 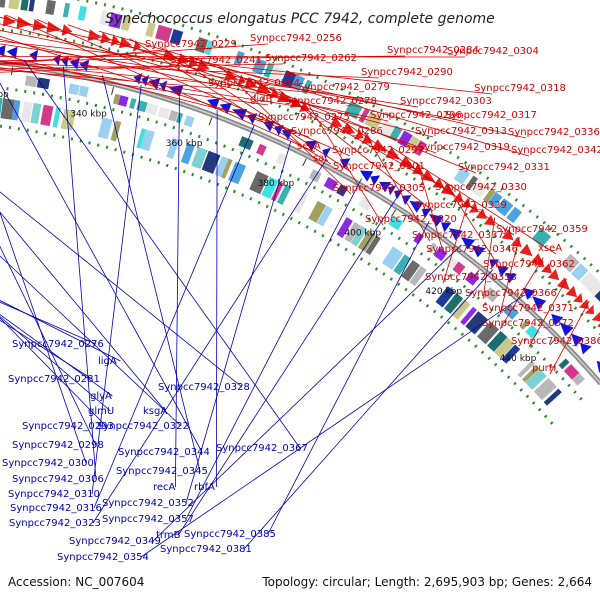 I want to click on forward-gene-label: Synpcc7942_0331, so click(x=504, y=167).